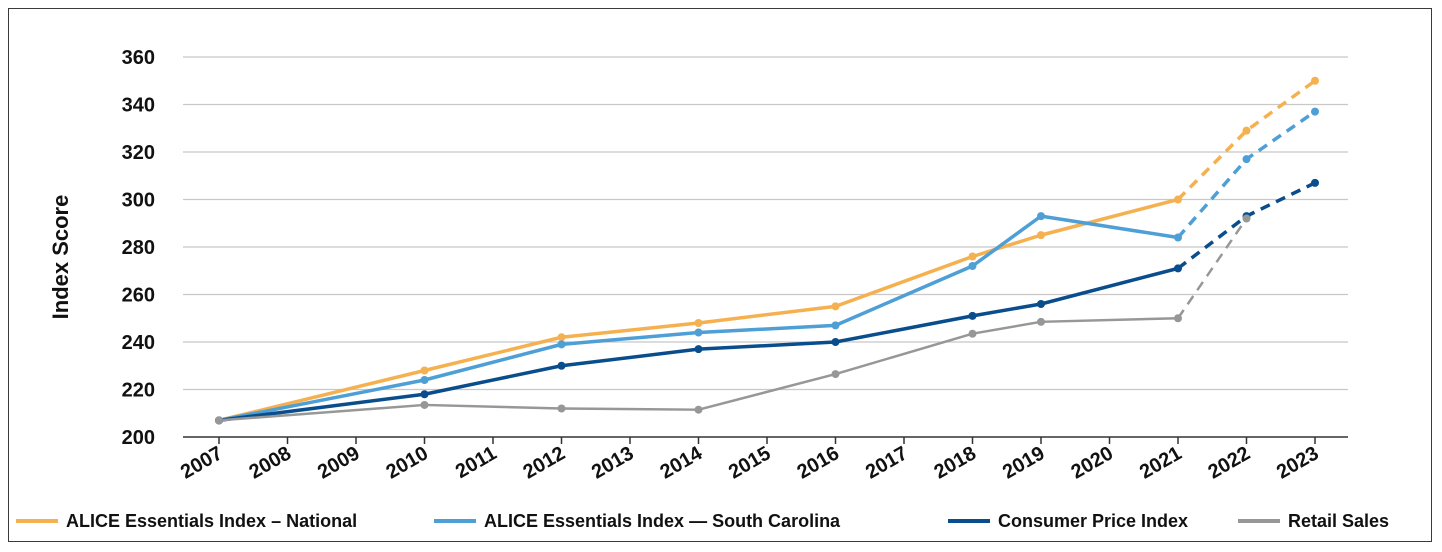 The width and height of the screenshot is (1442, 552). I want to click on data-point-2-2021, so click(1178, 268).